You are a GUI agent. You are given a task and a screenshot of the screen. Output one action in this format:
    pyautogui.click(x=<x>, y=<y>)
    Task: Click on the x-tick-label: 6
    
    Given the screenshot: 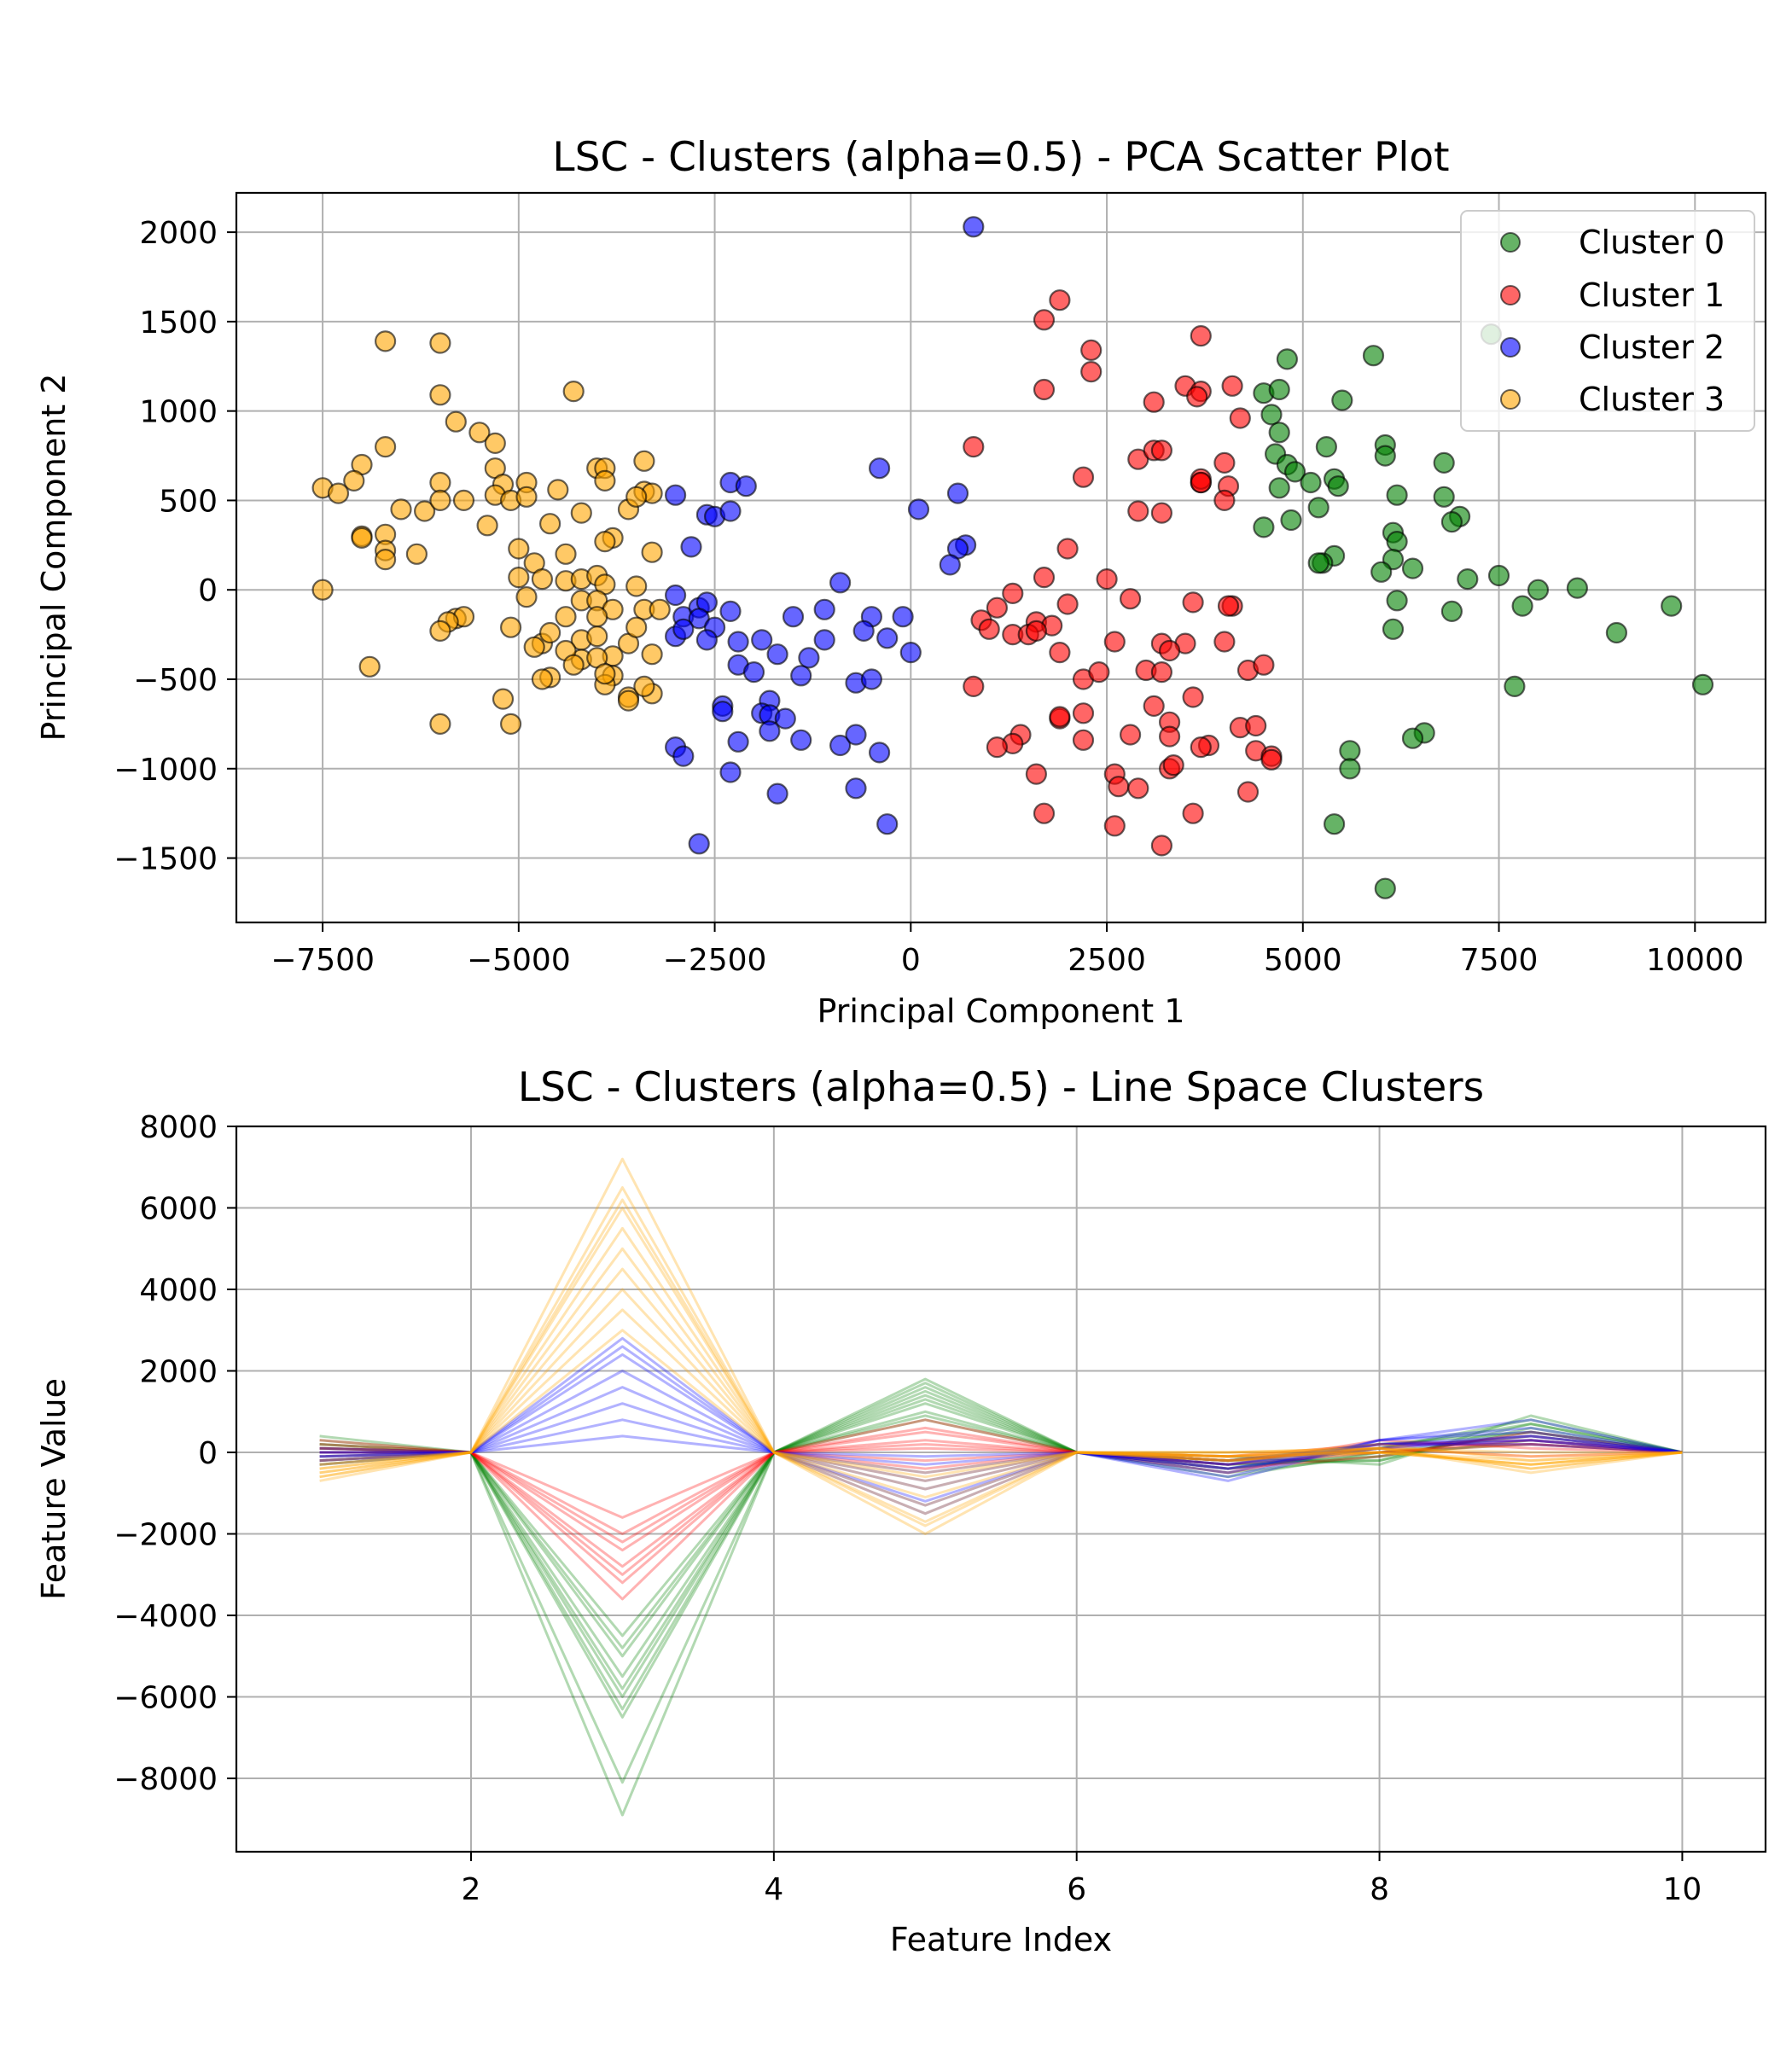 What is the action you would take?
    pyautogui.click(x=1076, y=1890)
    